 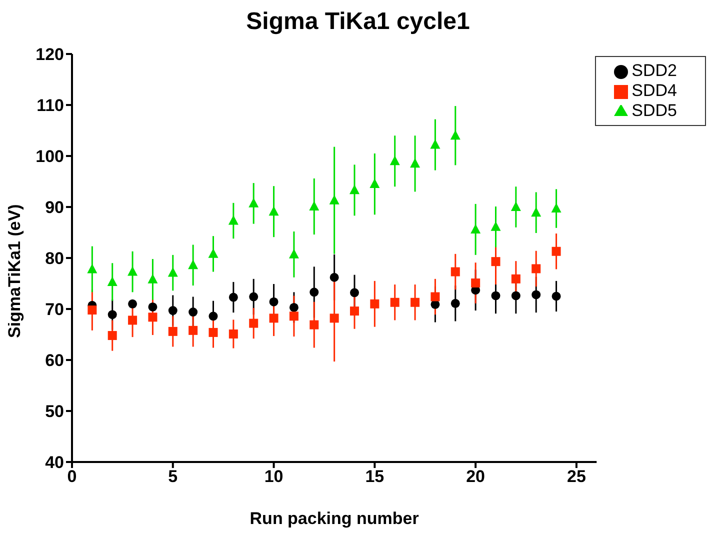 What do you see at coordinates (335, 518) in the screenshot?
I see `x-axis-title: Run packing number` at bounding box center [335, 518].